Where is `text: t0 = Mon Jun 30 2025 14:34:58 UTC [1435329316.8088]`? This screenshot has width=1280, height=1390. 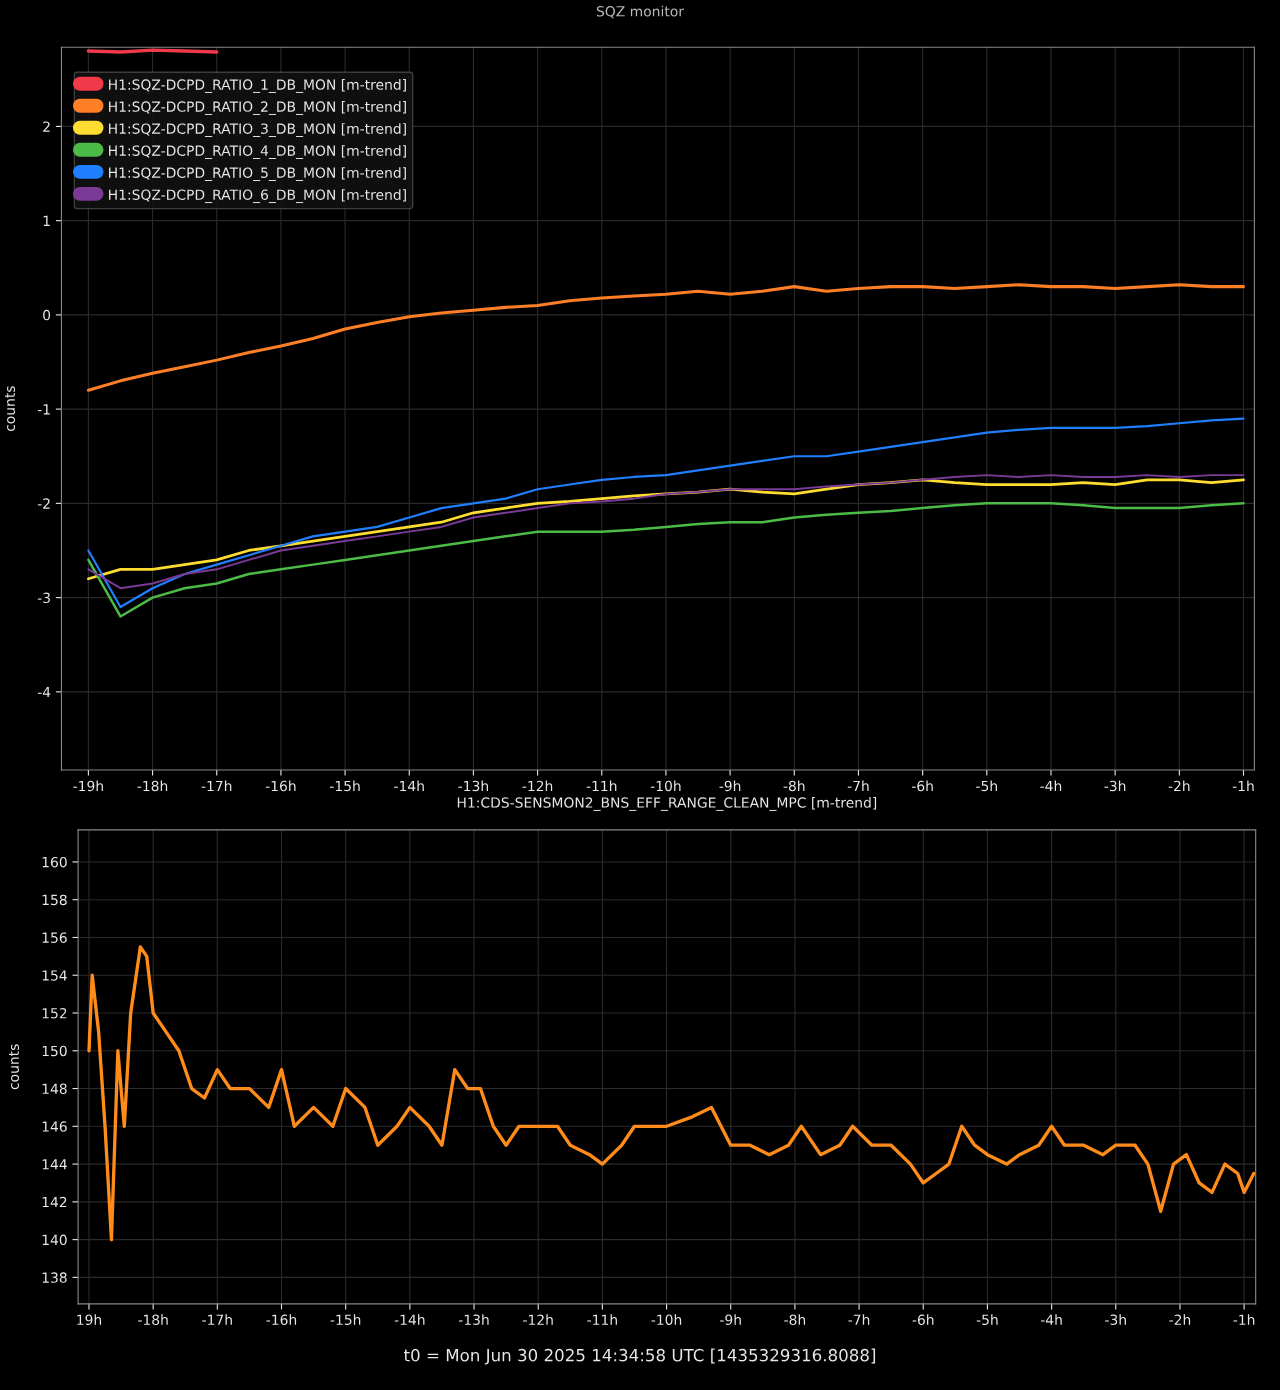 text: t0 = Mon Jun 30 2025 14:34:58 UTC [1435329316.8088] is located at coordinates (639, 1356).